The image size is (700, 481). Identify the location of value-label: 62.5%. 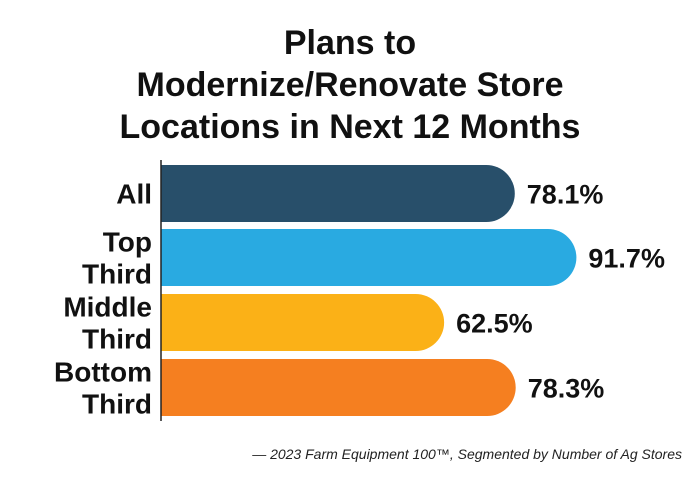
(494, 324).